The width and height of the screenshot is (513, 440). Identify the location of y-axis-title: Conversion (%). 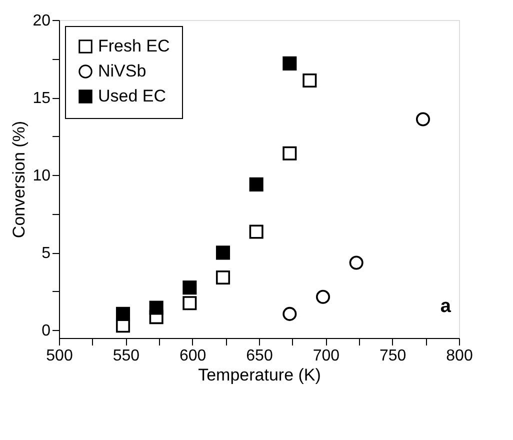
(19, 179).